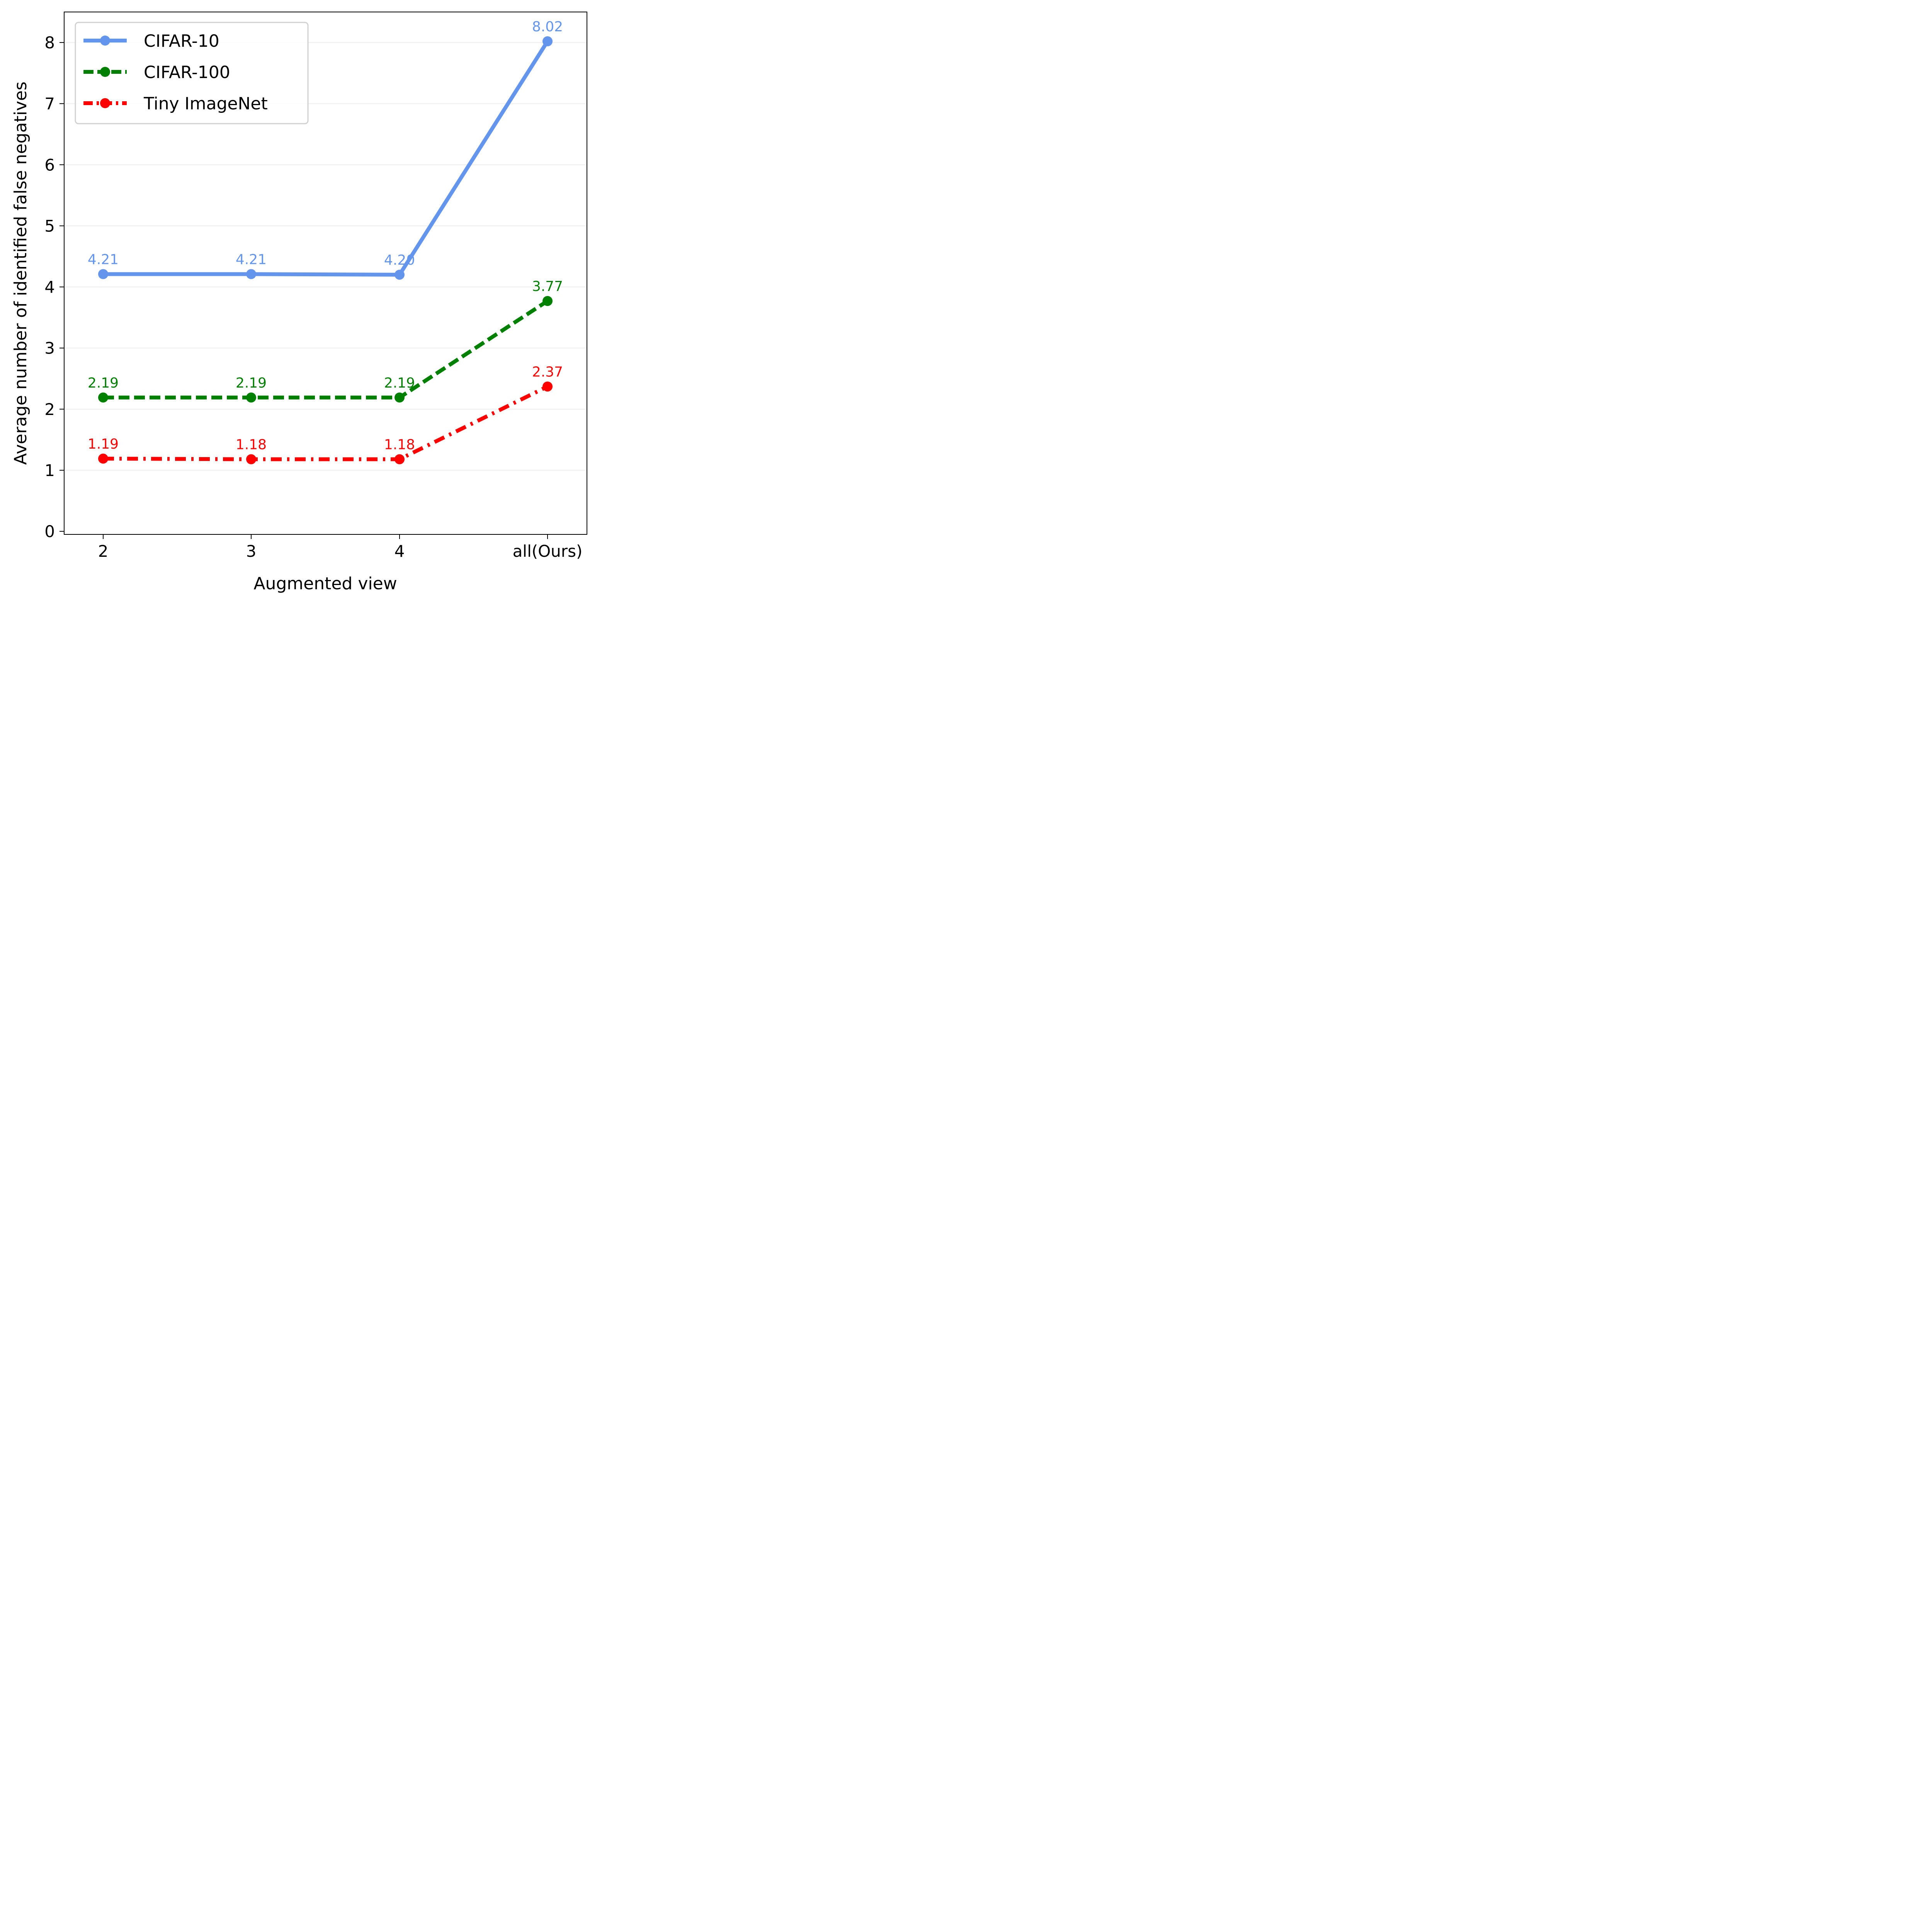 The height and width of the screenshot is (1932, 1932). I want to click on y-tick-label: 6, so click(50, 165).